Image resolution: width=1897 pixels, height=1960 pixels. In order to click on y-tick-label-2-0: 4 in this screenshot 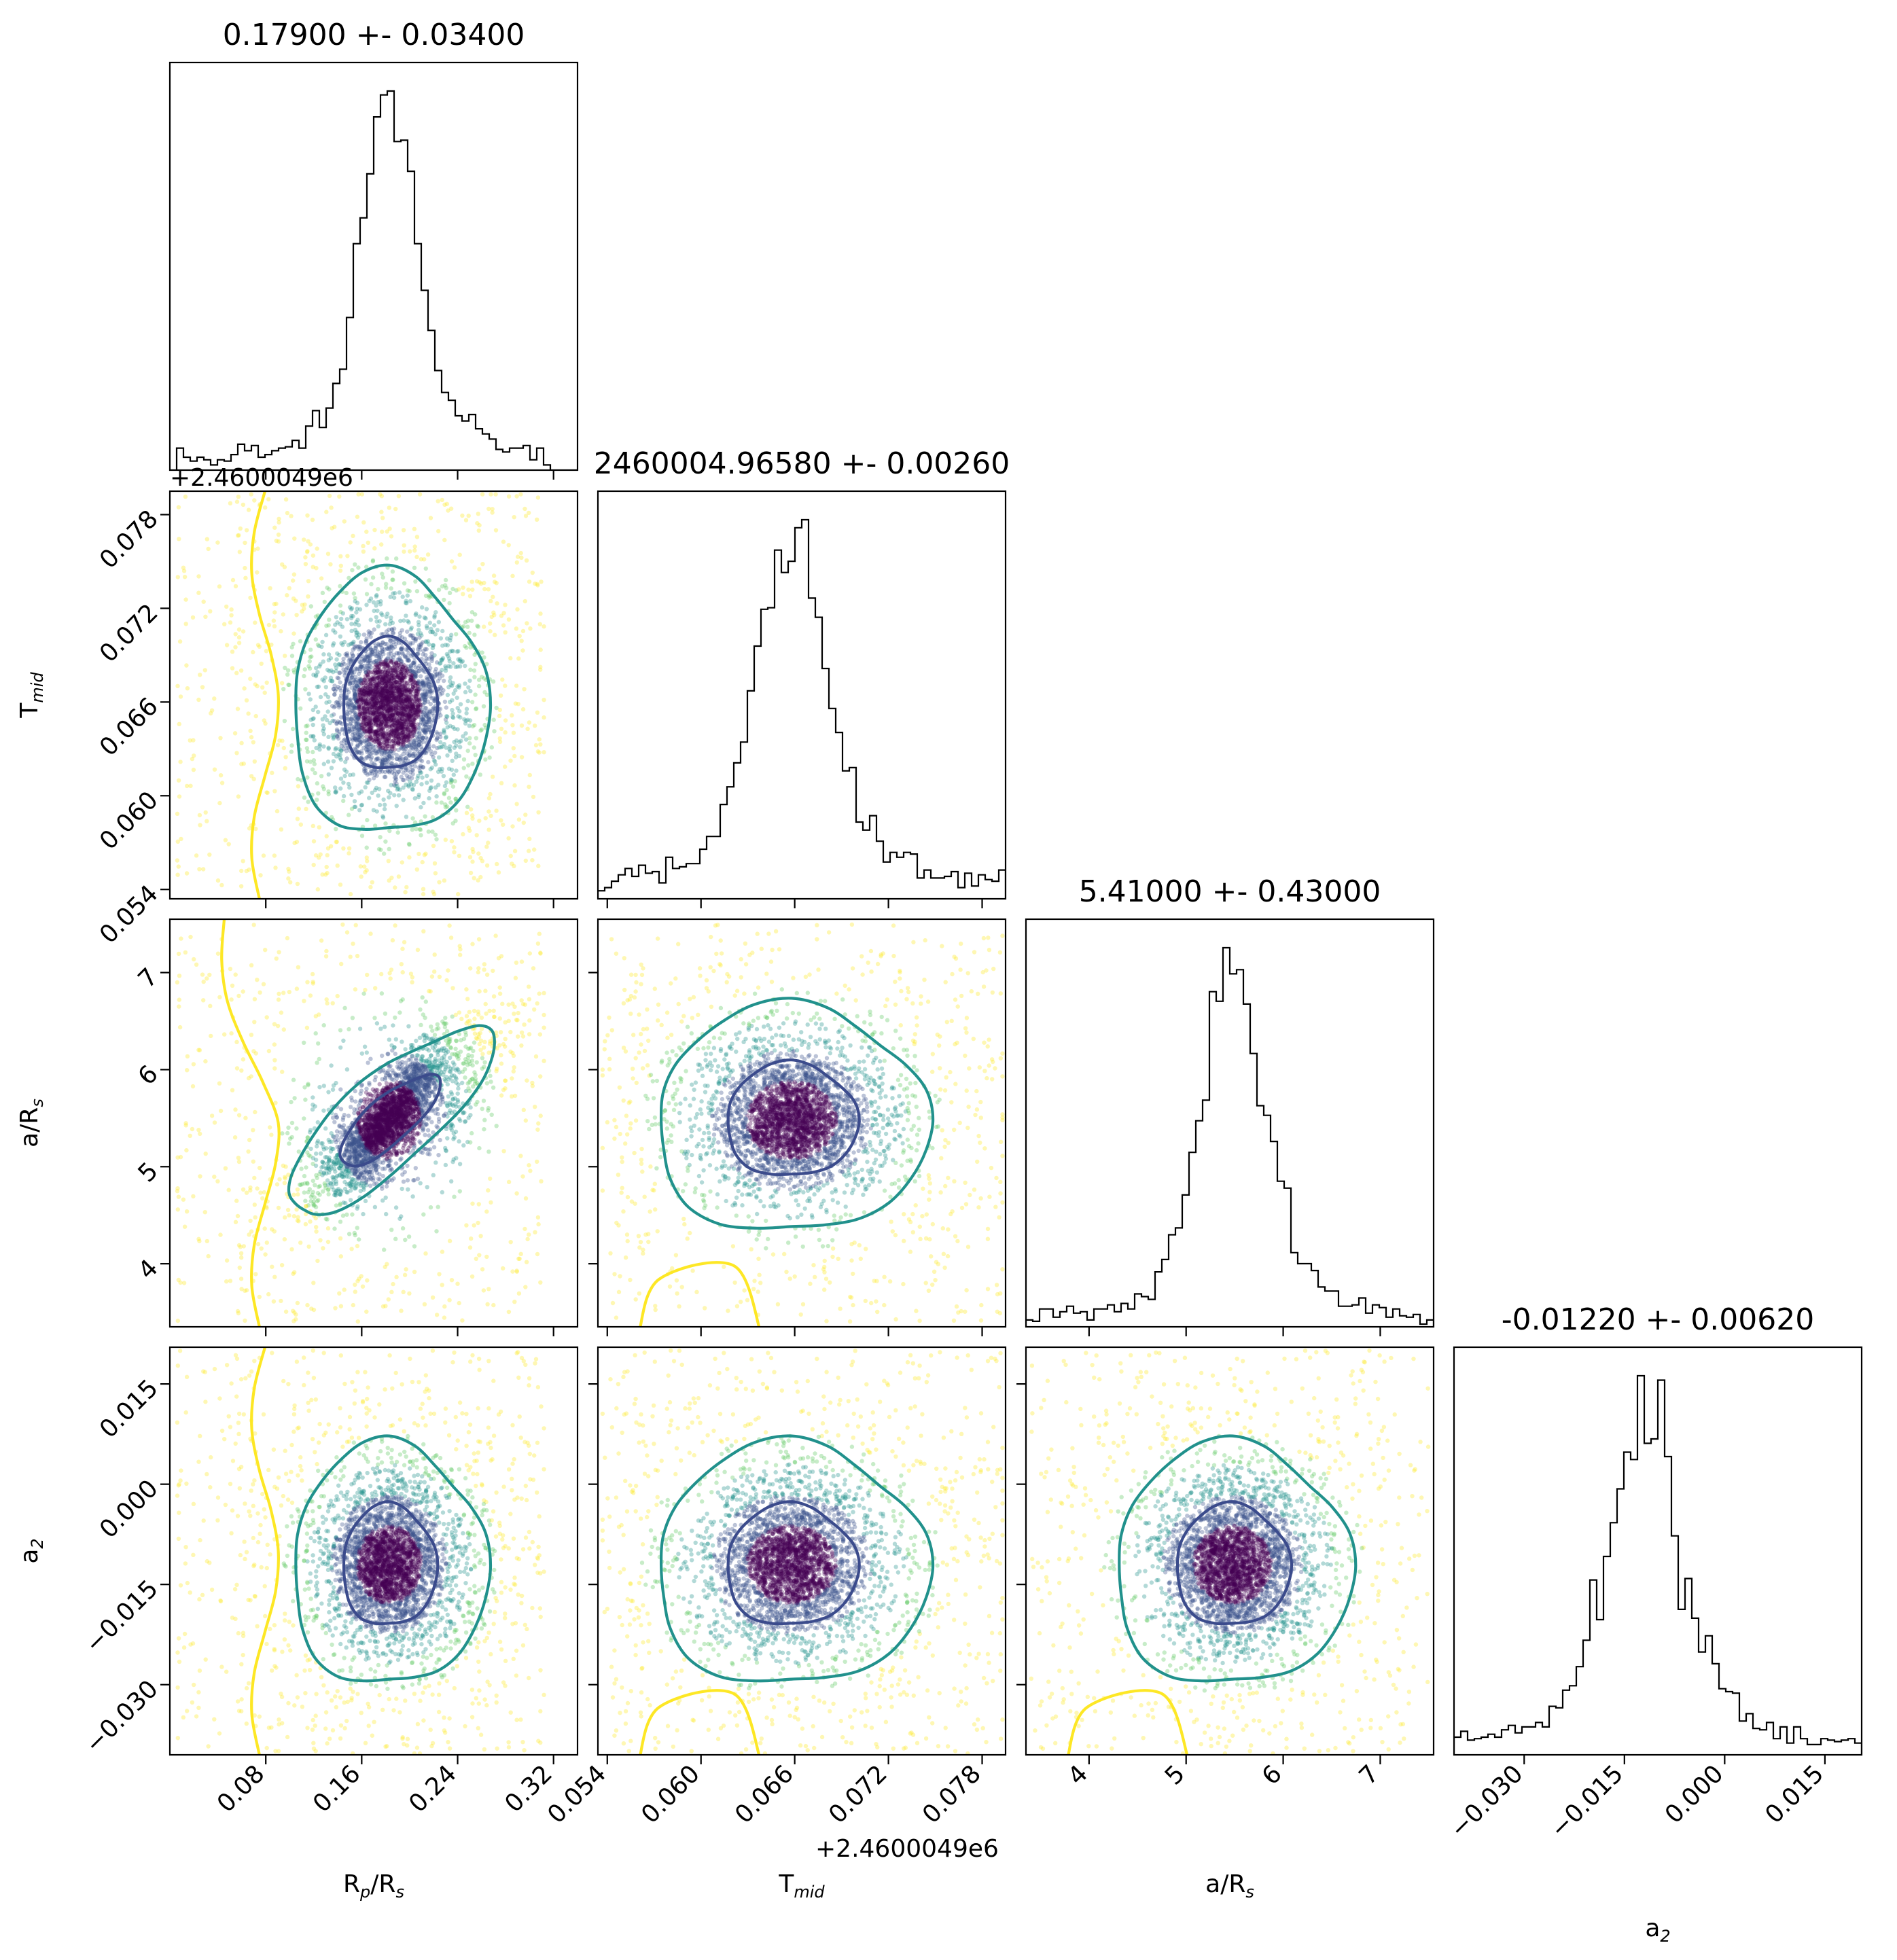, I will do `click(148, 1269)`.